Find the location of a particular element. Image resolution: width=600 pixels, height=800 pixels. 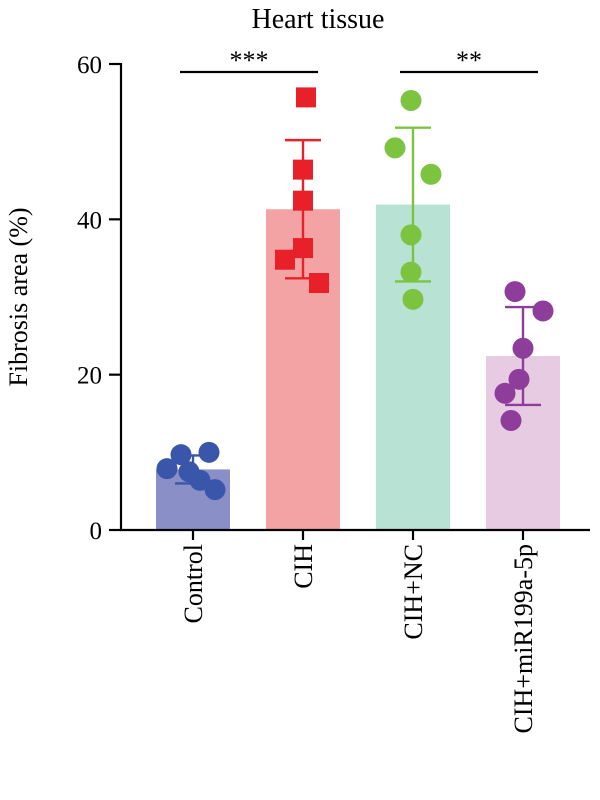

x-tick-label: Control is located at coordinates (193, 583).